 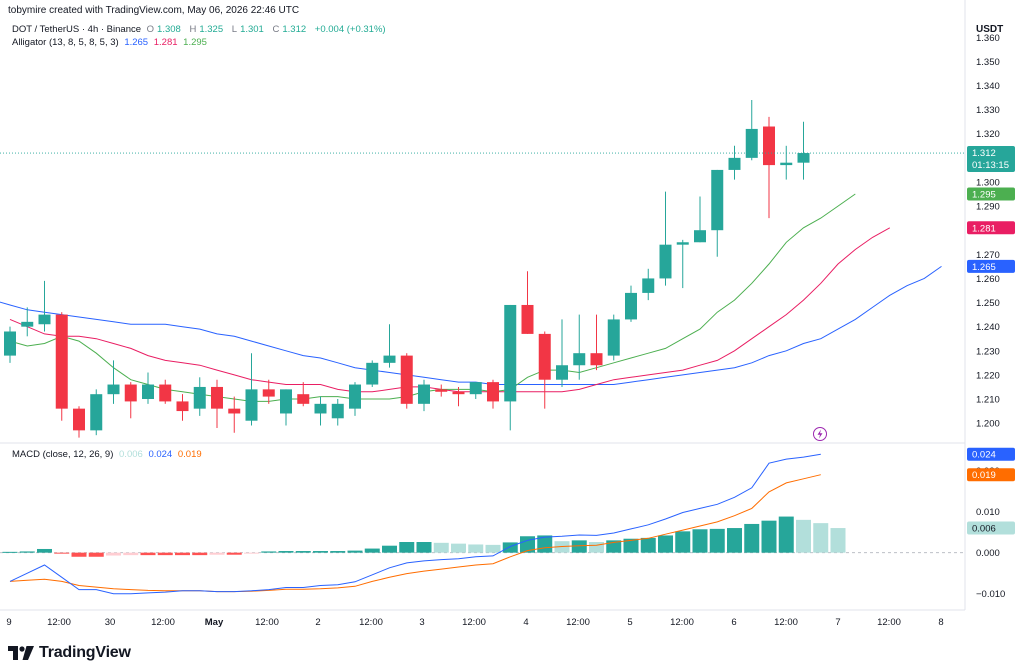 What do you see at coordinates (317, 622) in the screenshot?
I see `time-tick-label: 2` at bounding box center [317, 622].